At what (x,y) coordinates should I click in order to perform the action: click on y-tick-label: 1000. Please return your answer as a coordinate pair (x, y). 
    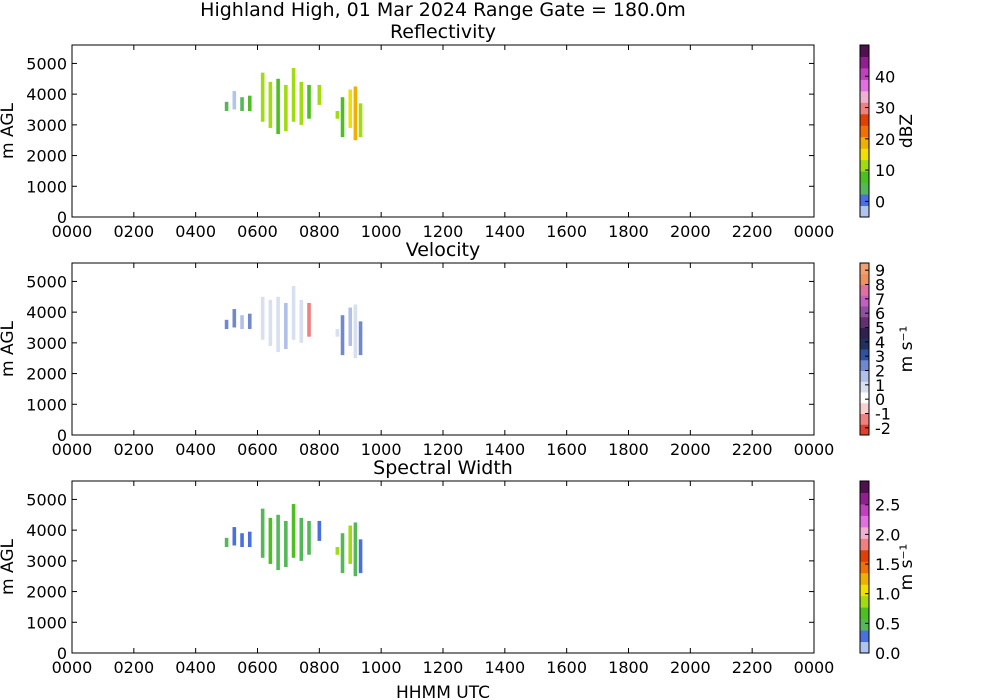
    Looking at the image, I should click on (46, 404).